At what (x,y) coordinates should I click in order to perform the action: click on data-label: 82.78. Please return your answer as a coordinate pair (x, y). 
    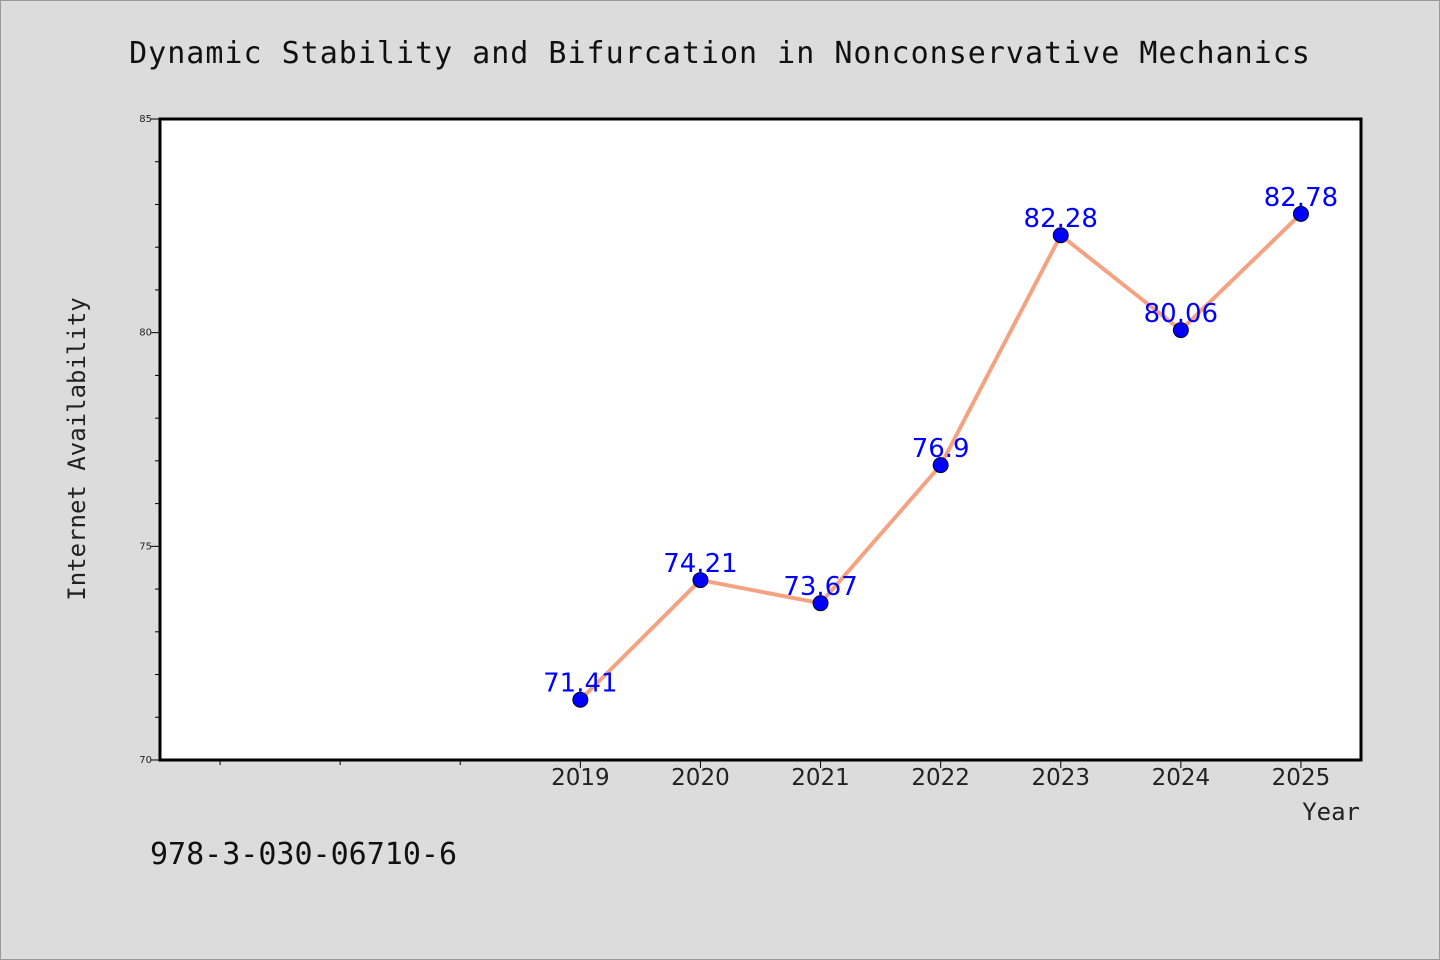
    Looking at the image, I should click on (1301, 198).